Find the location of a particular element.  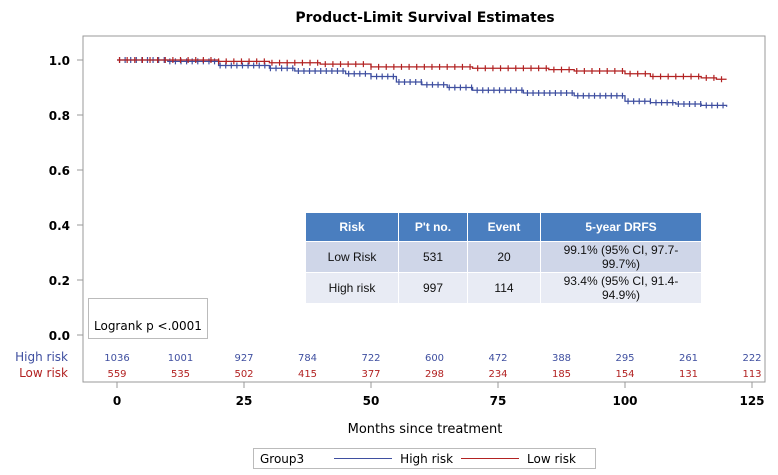

at-risk-count: 559 is located at coordinates (116, 374).